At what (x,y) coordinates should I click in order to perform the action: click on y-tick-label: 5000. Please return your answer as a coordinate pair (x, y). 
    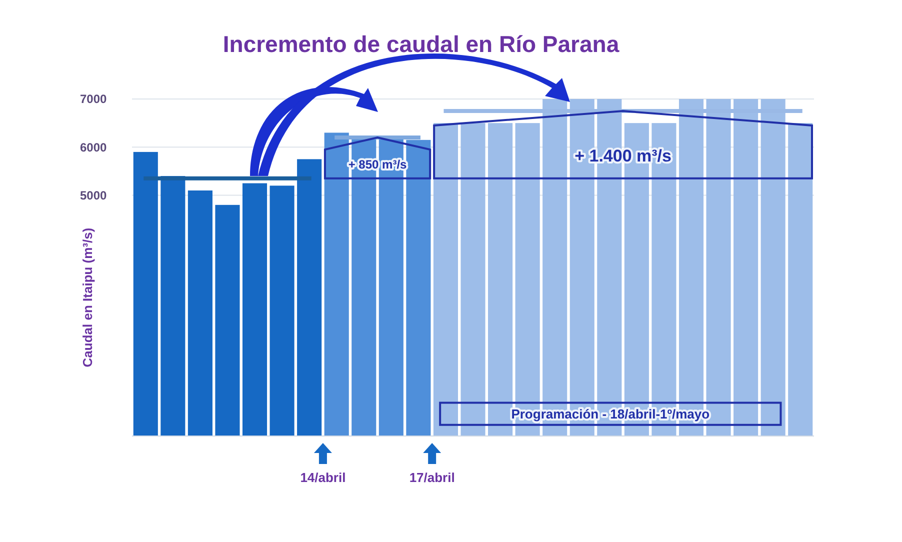
    Looking at the image, I should click on (94, 195).